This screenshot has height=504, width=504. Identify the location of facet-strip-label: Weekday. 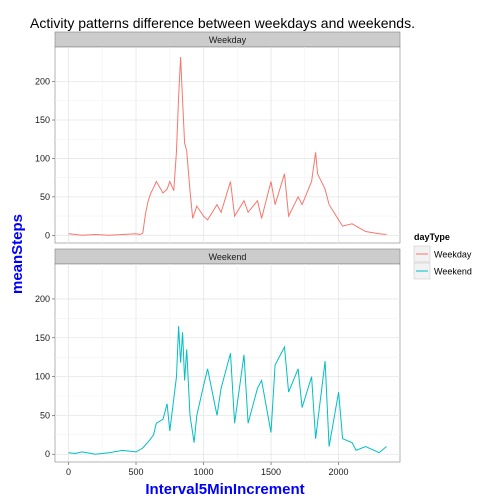
(228, 40).